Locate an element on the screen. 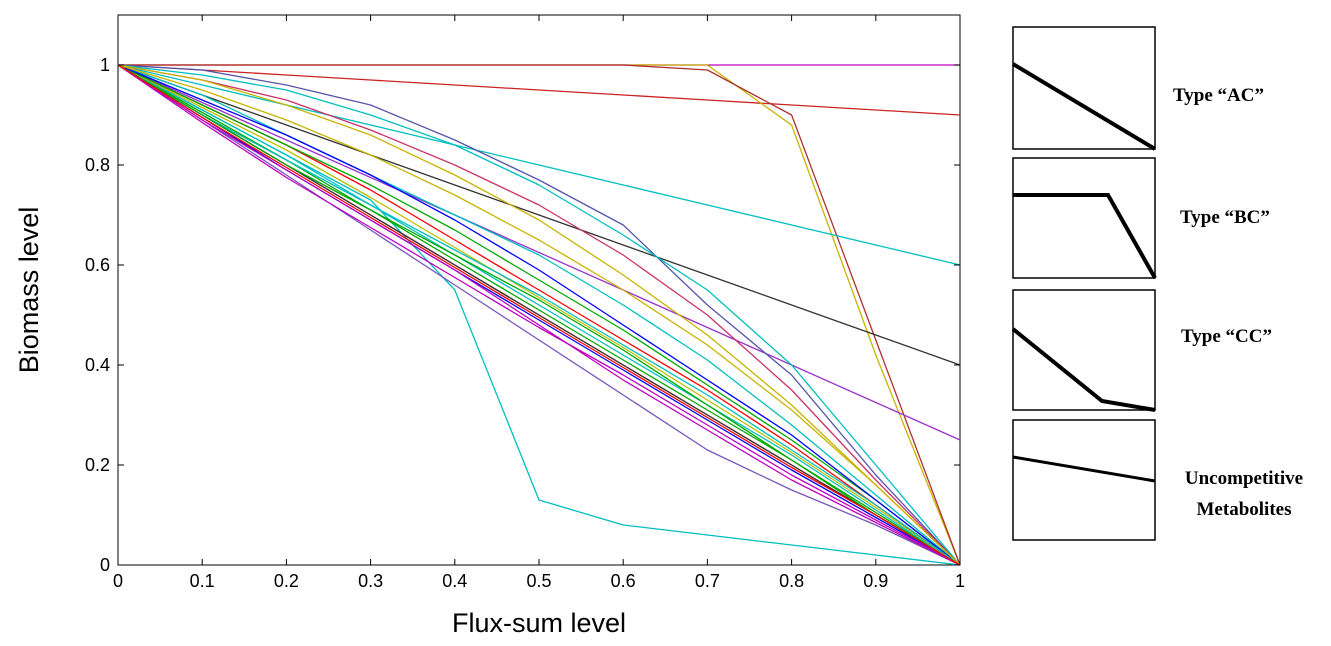 The image size is (1331, 646). legend-panel-bc: Type “BC” is located at coordinates (1141, 218).